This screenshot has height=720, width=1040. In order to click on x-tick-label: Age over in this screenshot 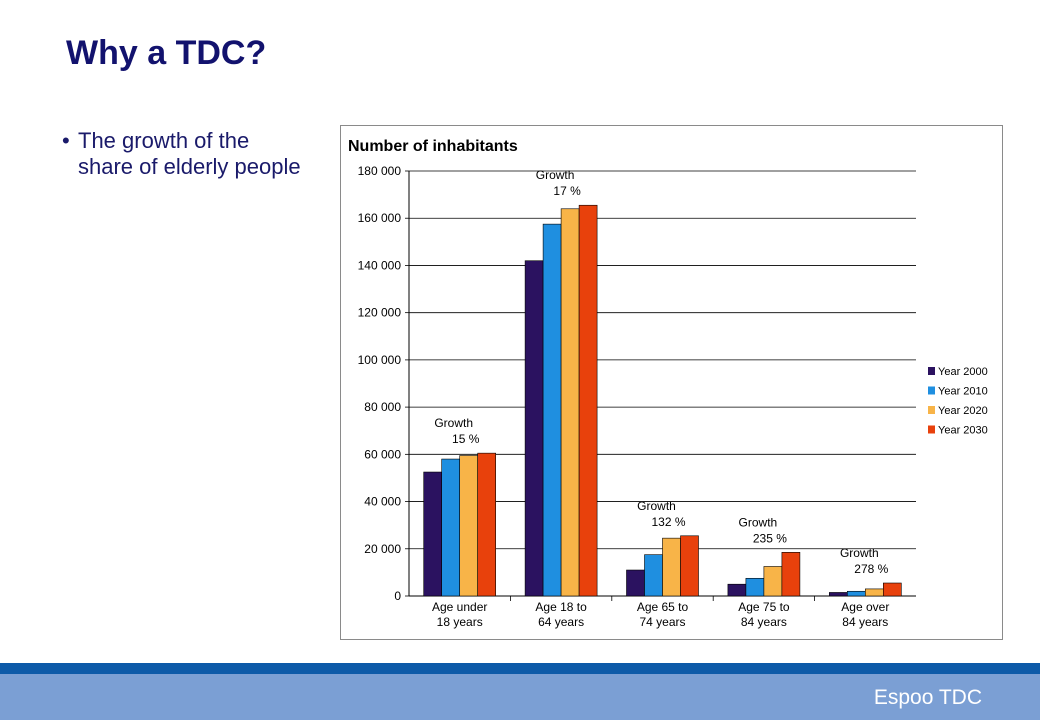, I will do `click(865, 607)`.